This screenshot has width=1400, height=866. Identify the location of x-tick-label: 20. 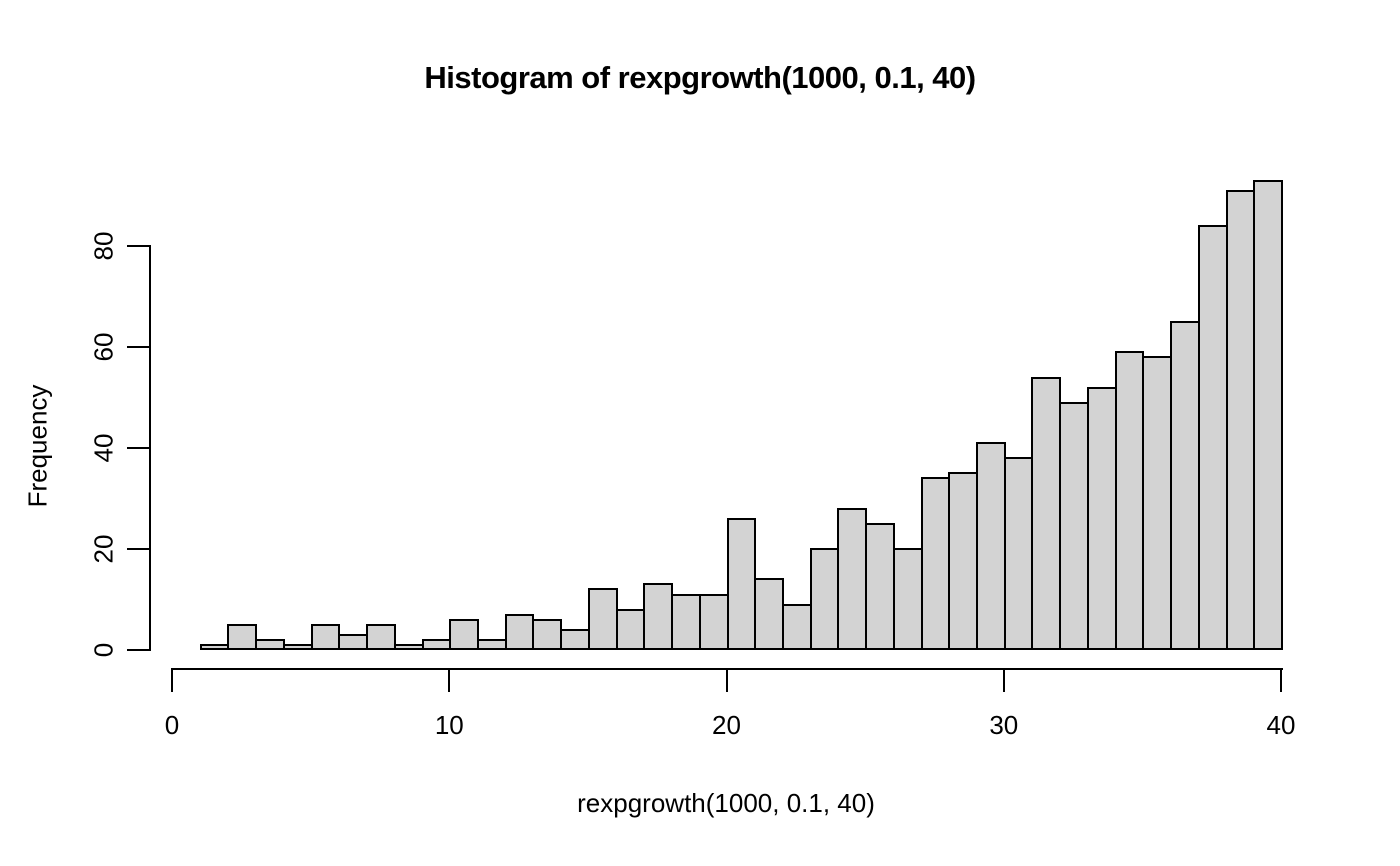
(726, 725).